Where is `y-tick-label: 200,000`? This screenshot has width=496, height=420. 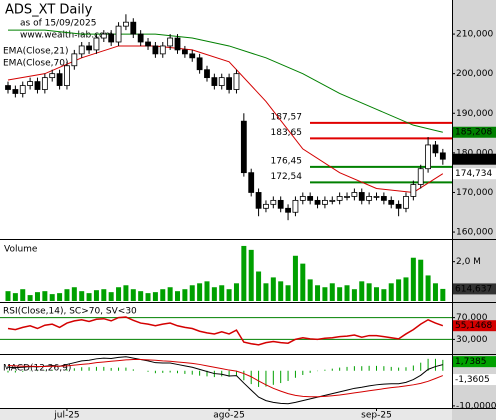
y-tick-label: 200,000 is located at coordinates (474, 74).